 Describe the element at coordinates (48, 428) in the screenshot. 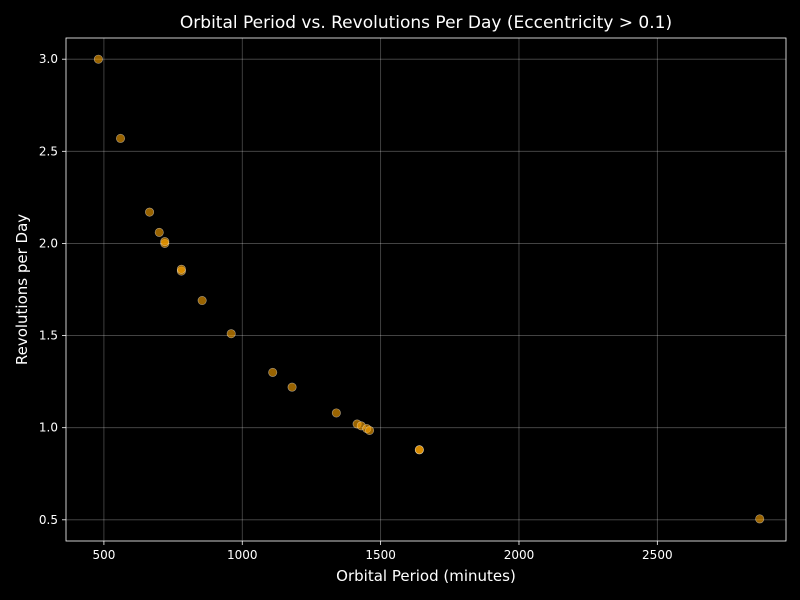

I see `y-tick-label: 1.0` at that location.